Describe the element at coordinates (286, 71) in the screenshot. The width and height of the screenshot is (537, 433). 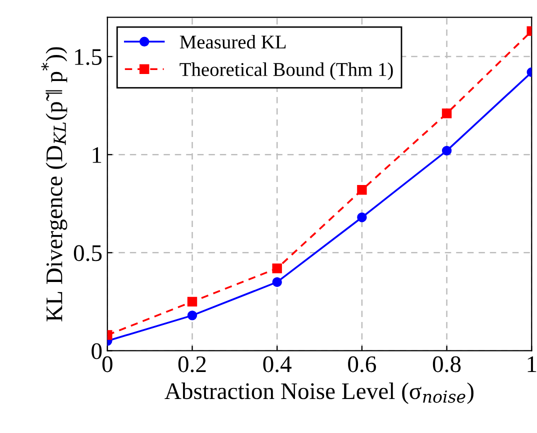
I see `legend-label: Theoretical Bound (Thm 1)` at that location.